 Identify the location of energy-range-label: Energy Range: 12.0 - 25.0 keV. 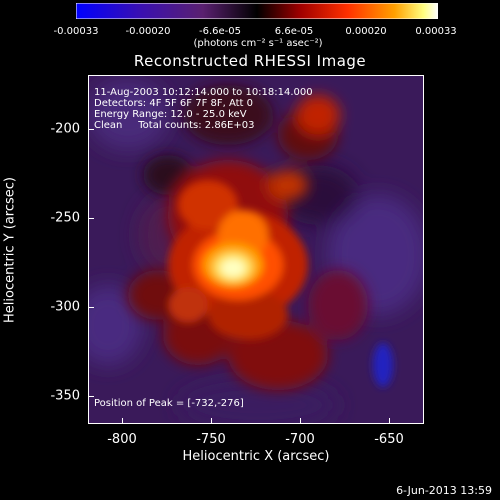
(170, 114).